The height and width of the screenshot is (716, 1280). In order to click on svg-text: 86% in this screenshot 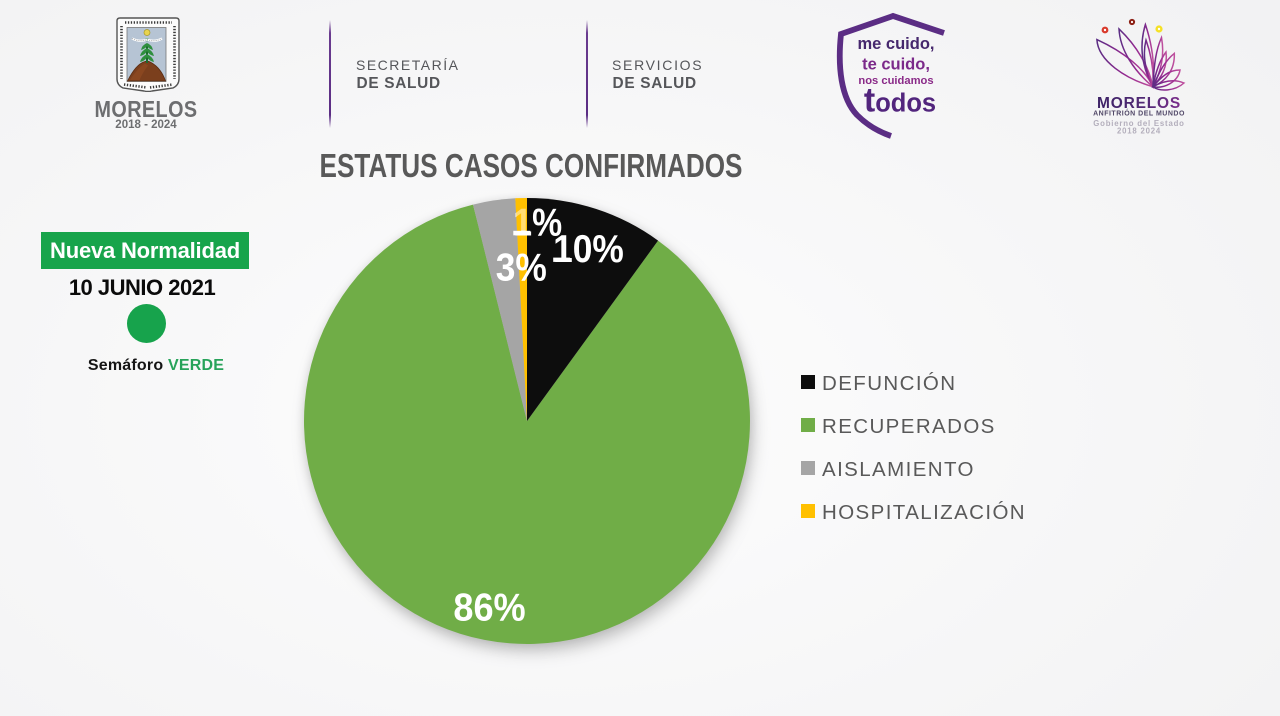, I will do `click(489, 607)`.